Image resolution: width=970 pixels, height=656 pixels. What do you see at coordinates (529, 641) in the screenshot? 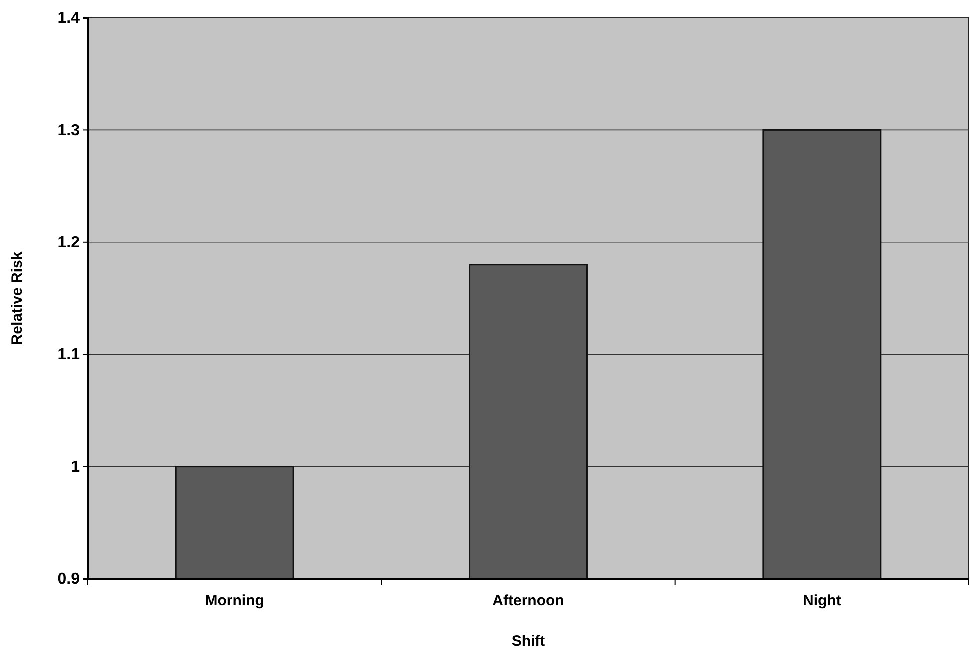
I see `x-axis-title: Shift` at bounding box center [529, 641].